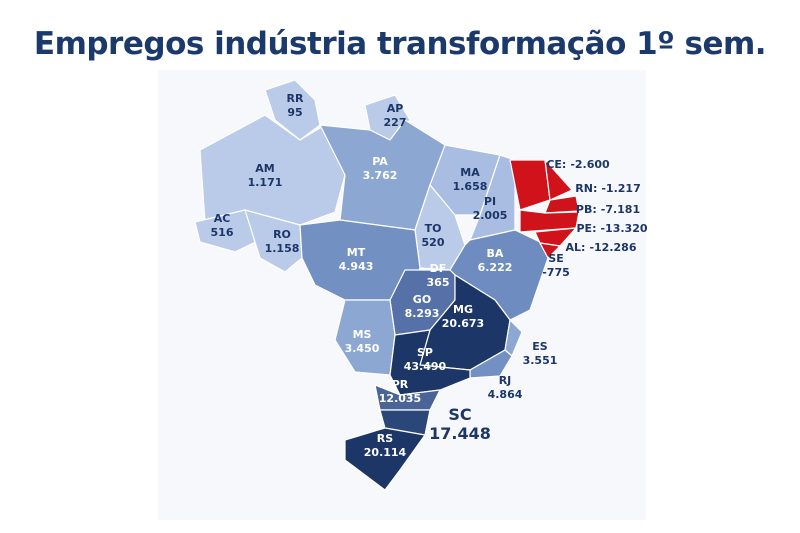  Describe the element at coordinates (438, 282) in the screenshot. I see `state-value: 365` at that location.